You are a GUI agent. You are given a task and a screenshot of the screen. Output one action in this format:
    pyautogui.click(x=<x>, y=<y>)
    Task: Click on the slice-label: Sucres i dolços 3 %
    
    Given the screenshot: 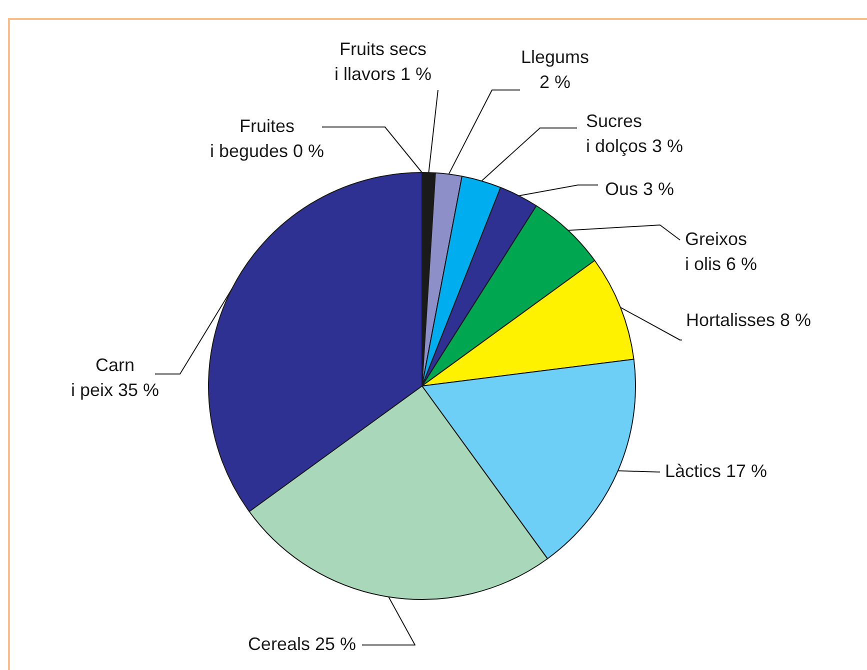 What is the action you would take?
    pyautogui.click(x=635, y=133)
    